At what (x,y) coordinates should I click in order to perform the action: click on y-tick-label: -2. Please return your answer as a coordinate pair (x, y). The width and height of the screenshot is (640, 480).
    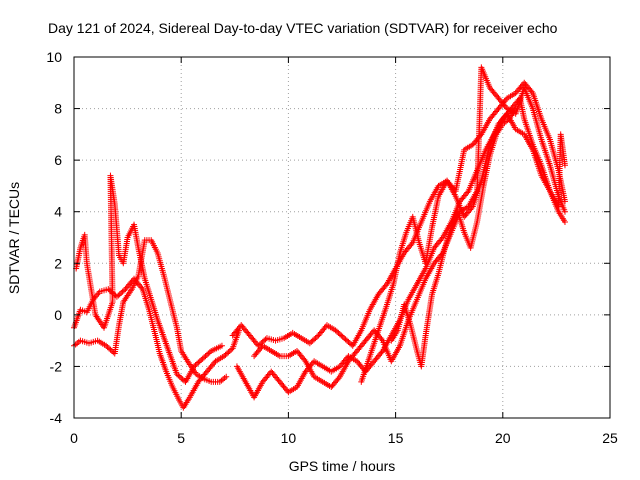
    Looking at the image, I should click on (56, 366).